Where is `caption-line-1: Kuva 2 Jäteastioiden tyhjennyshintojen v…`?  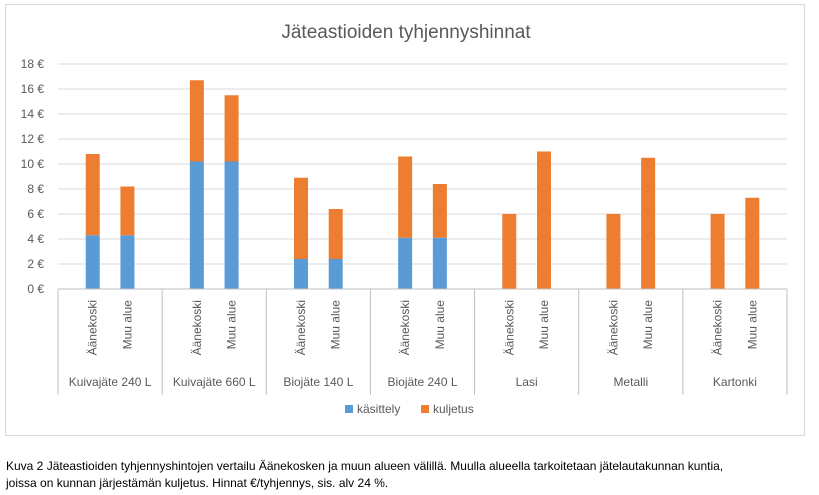
caption-line-1: Kuva 2 Jäteastioiden tyhjennyshintojen v… is located at coordinates (365, 466).